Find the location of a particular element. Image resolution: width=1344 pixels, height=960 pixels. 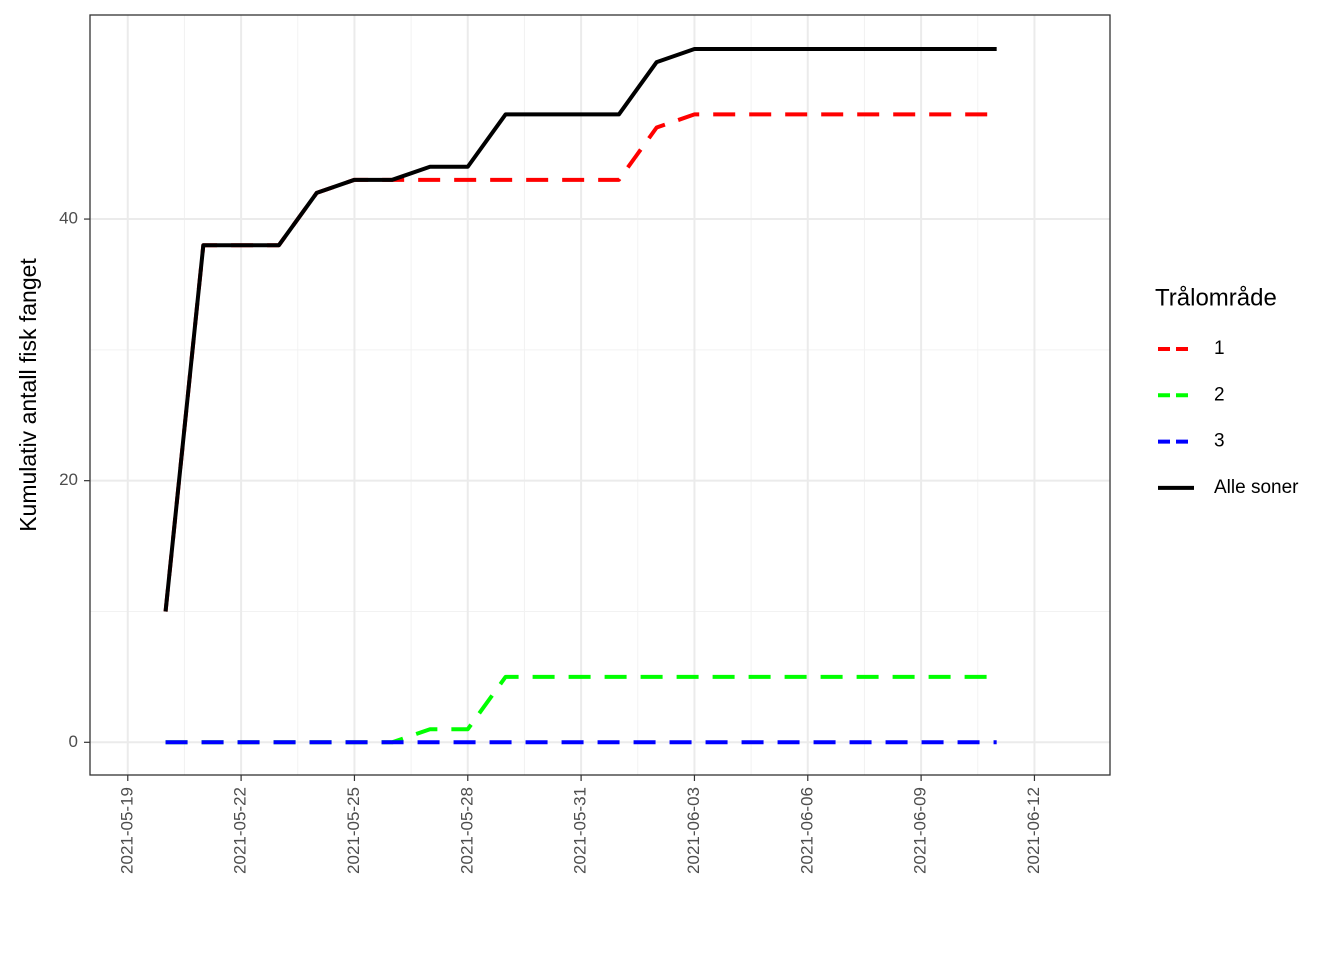

series-line is located at coordinates (581, 709).